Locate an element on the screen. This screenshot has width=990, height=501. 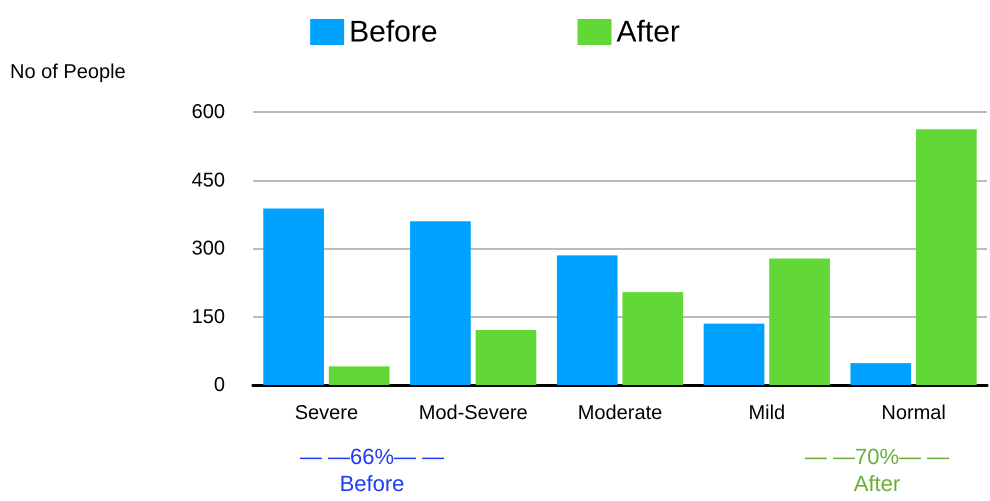
x-tick-label: Severe is located at coordinates (326, 413).